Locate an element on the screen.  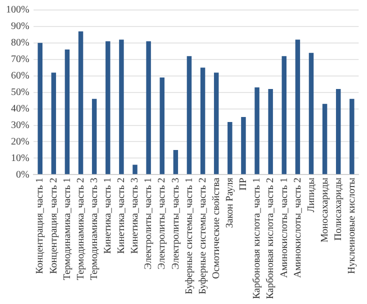
y-tick-label: 0% is located at coordinates (23, 174).